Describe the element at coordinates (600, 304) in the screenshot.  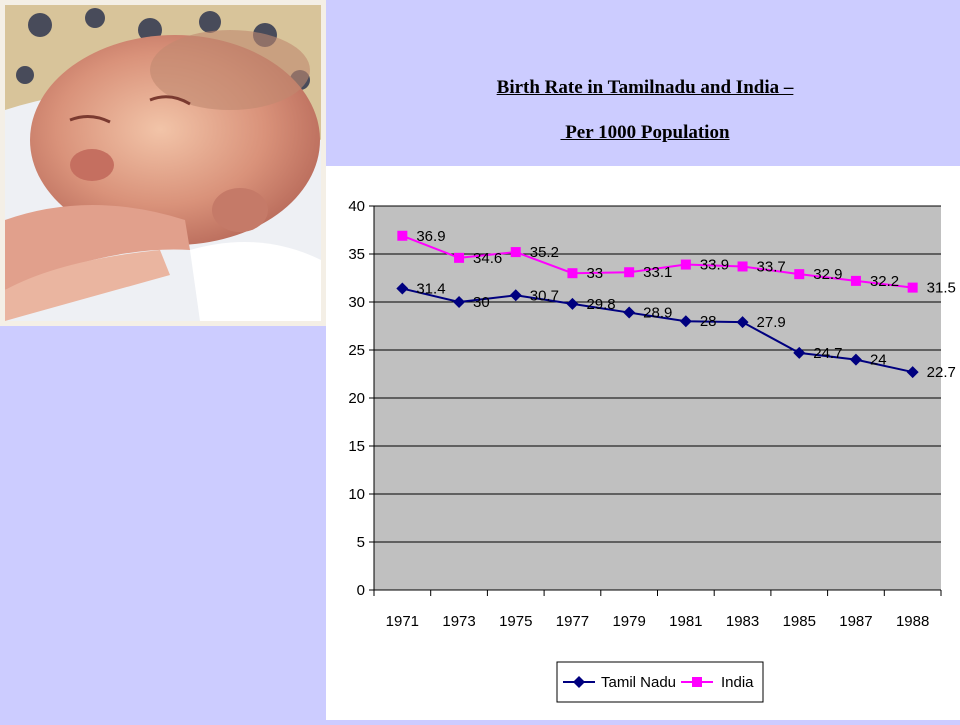
I see `data-label-tamil-nadu: 29.8` at that location.